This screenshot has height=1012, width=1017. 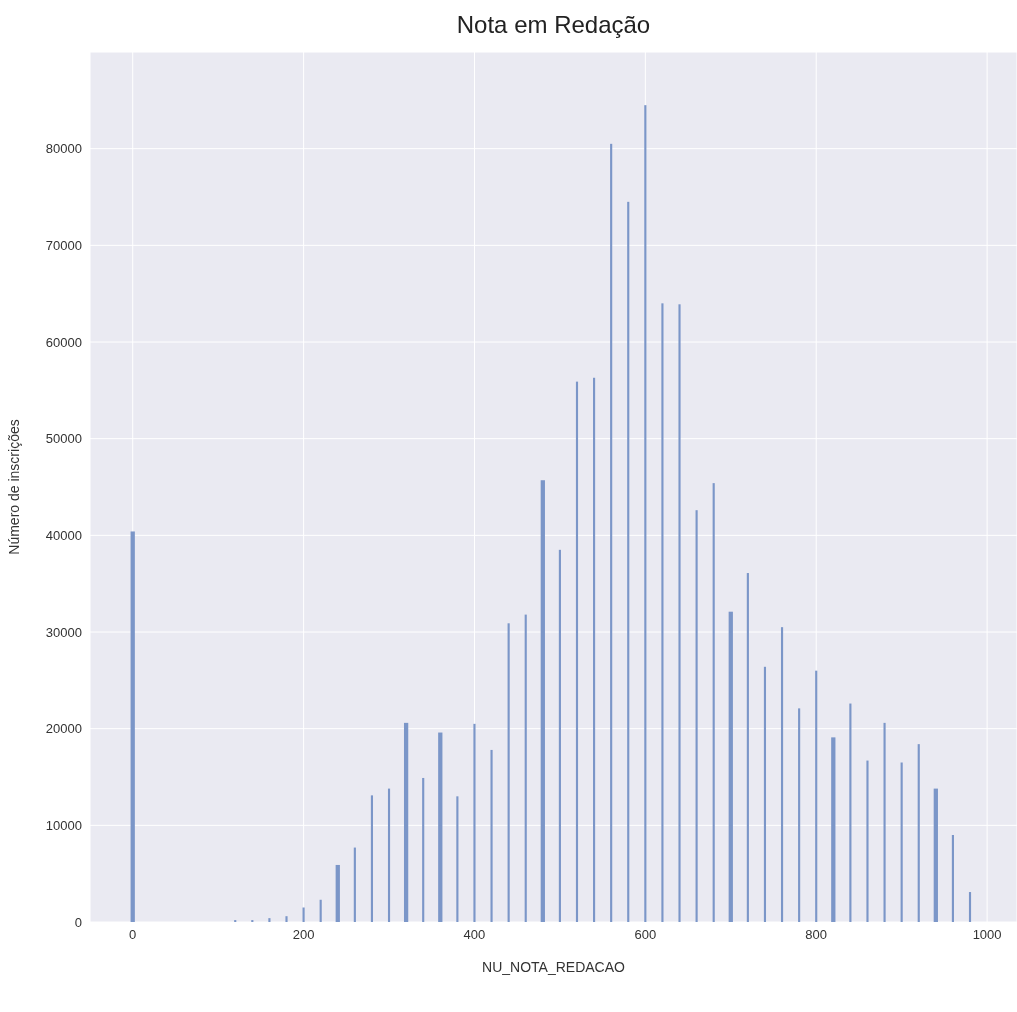 I want to click on x-axis-title: NU_NOTA_REDACAO, so click(x=554, y=967).